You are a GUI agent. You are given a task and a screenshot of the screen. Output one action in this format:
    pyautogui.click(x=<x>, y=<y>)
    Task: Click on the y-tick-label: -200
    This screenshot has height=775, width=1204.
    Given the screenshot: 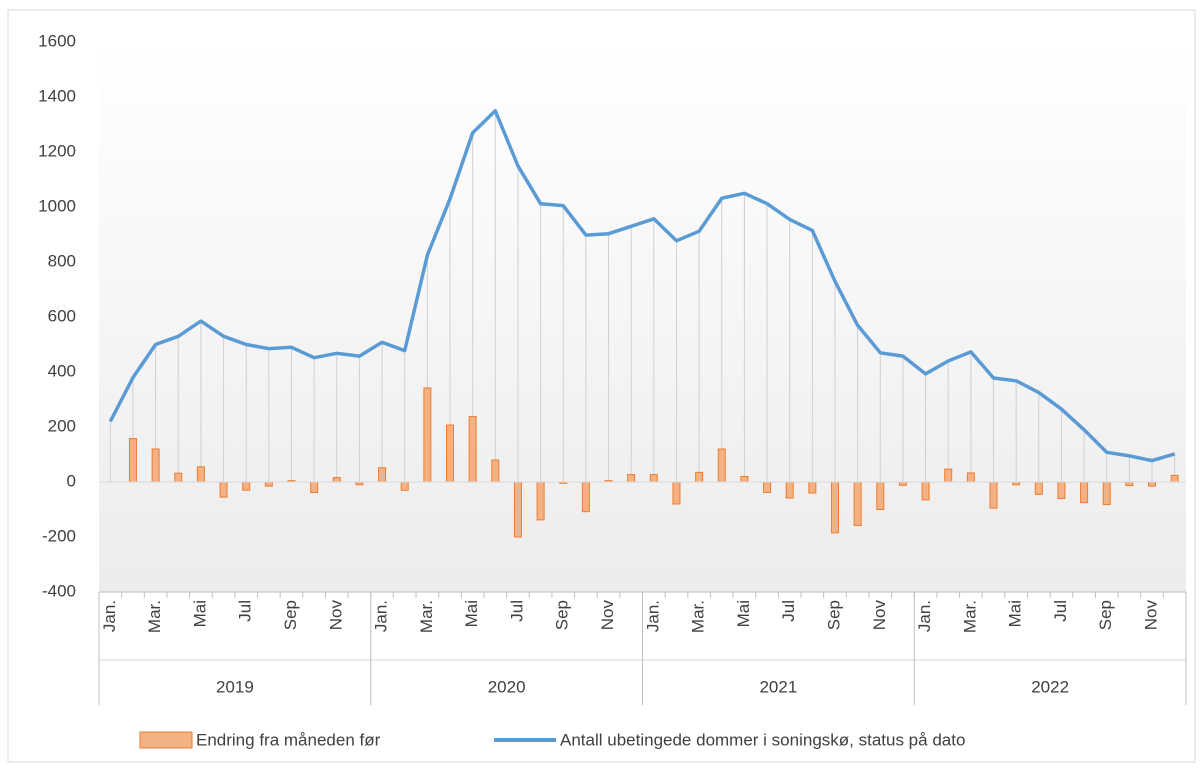 What is the action you would take?
    pyautogui.click(x=59, y=535)
    